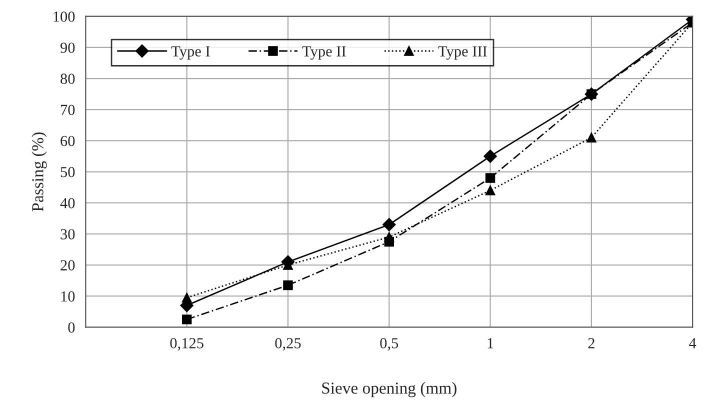  I want to click on legend-label: Type I, so click(190, 53).